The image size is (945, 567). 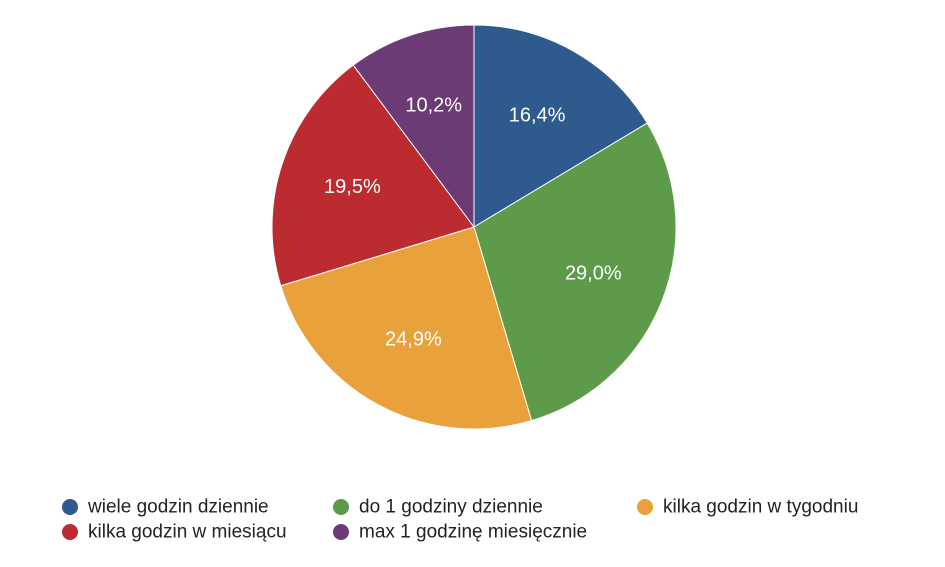 I want to click on legend-label: do 1 godziny dziennie, so click(x=451, y=507).